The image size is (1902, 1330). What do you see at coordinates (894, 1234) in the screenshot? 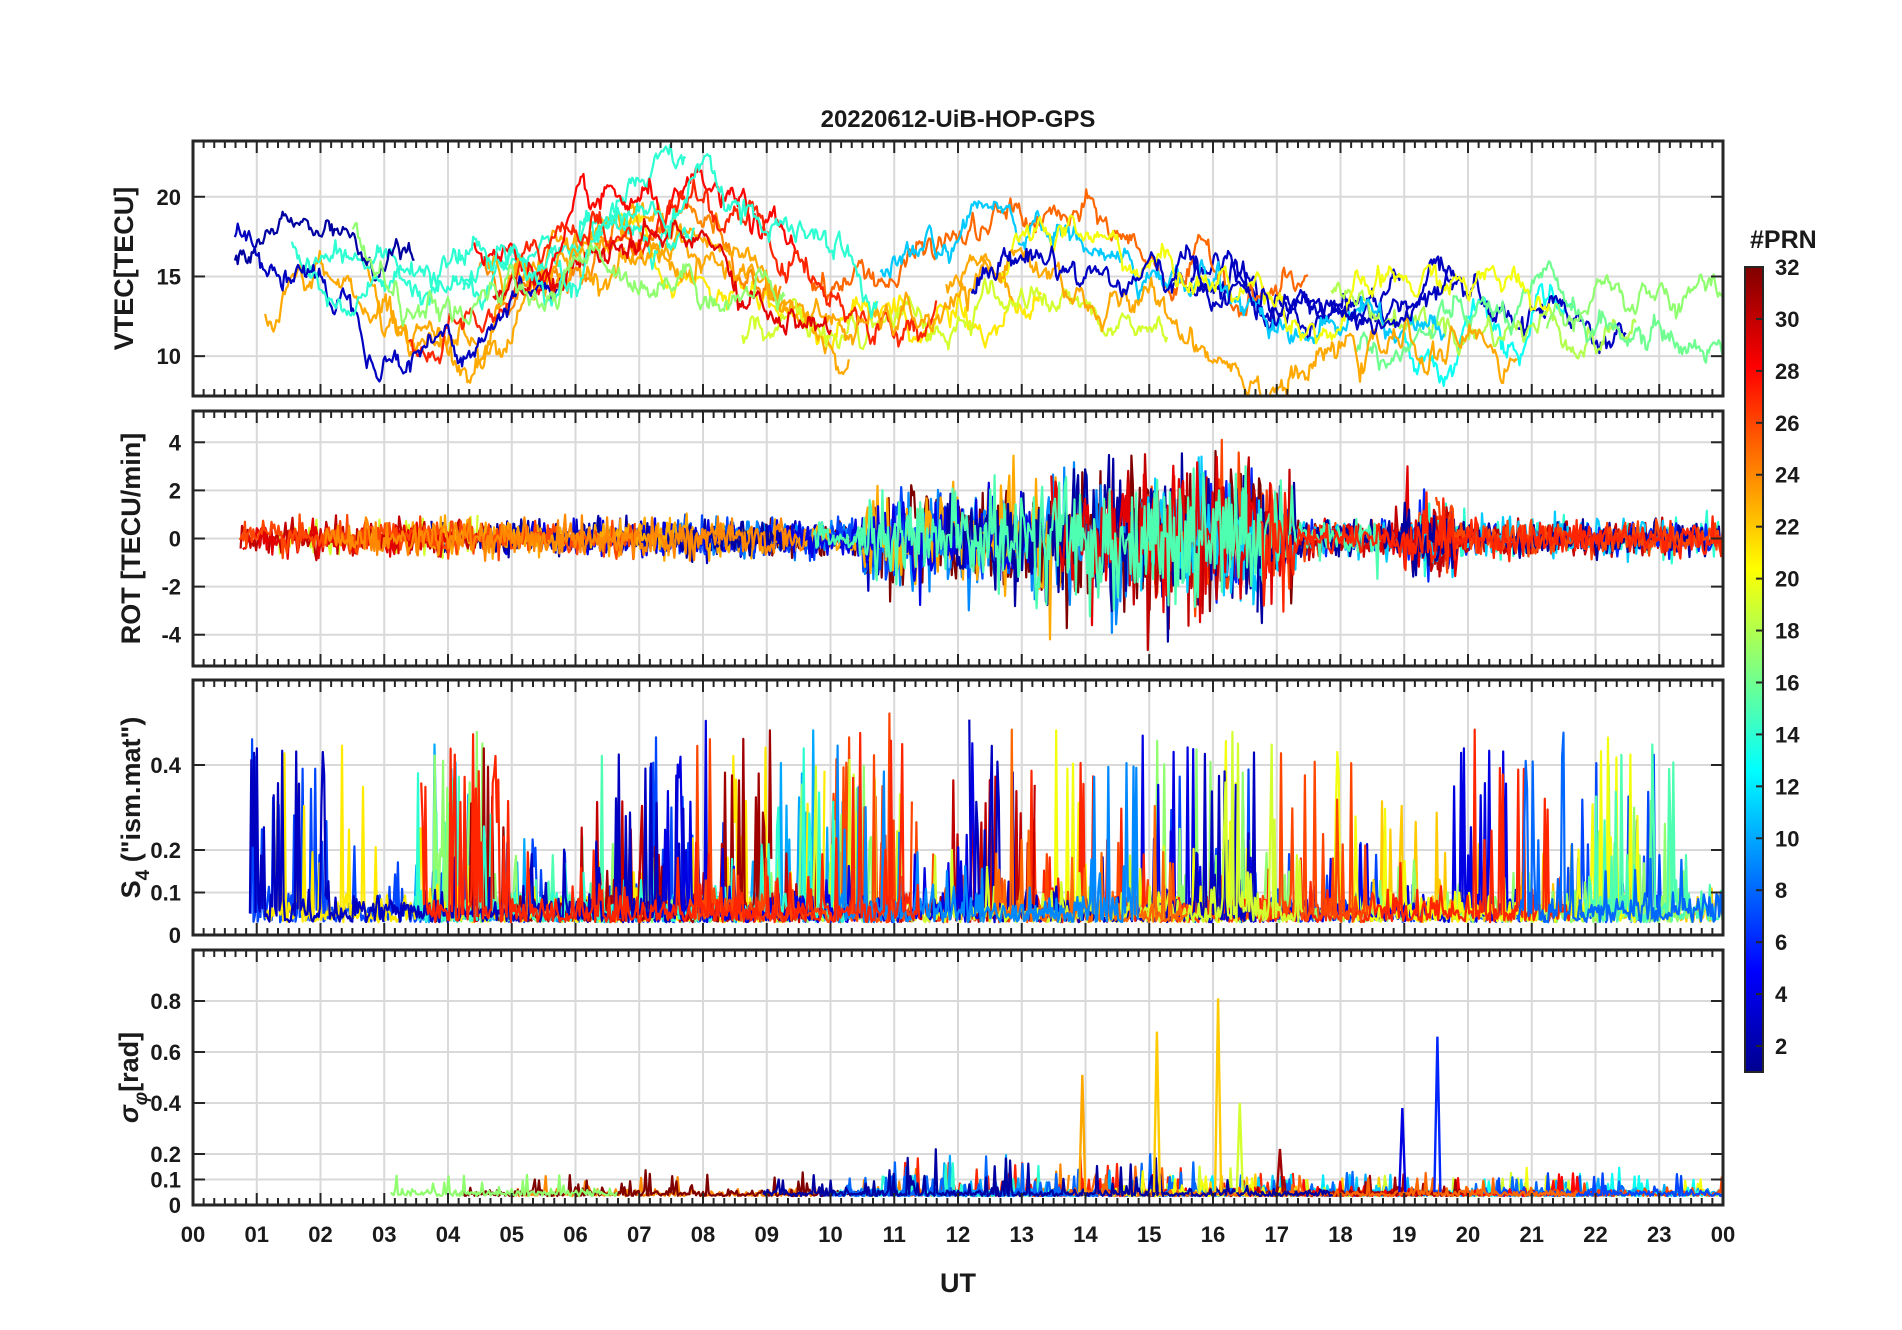
I see `xtick-label: 11` at bounding box center [894, 1234].